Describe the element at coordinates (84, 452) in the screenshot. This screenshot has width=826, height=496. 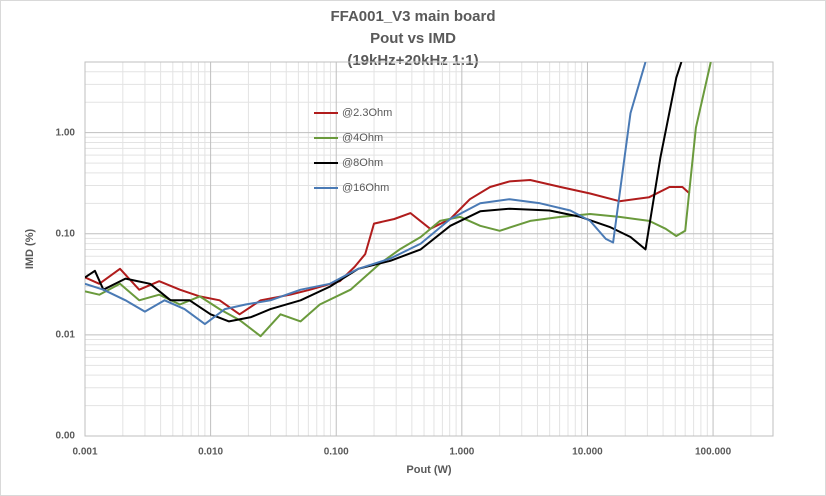
I see `x-tick-label: 0.001` at that location.